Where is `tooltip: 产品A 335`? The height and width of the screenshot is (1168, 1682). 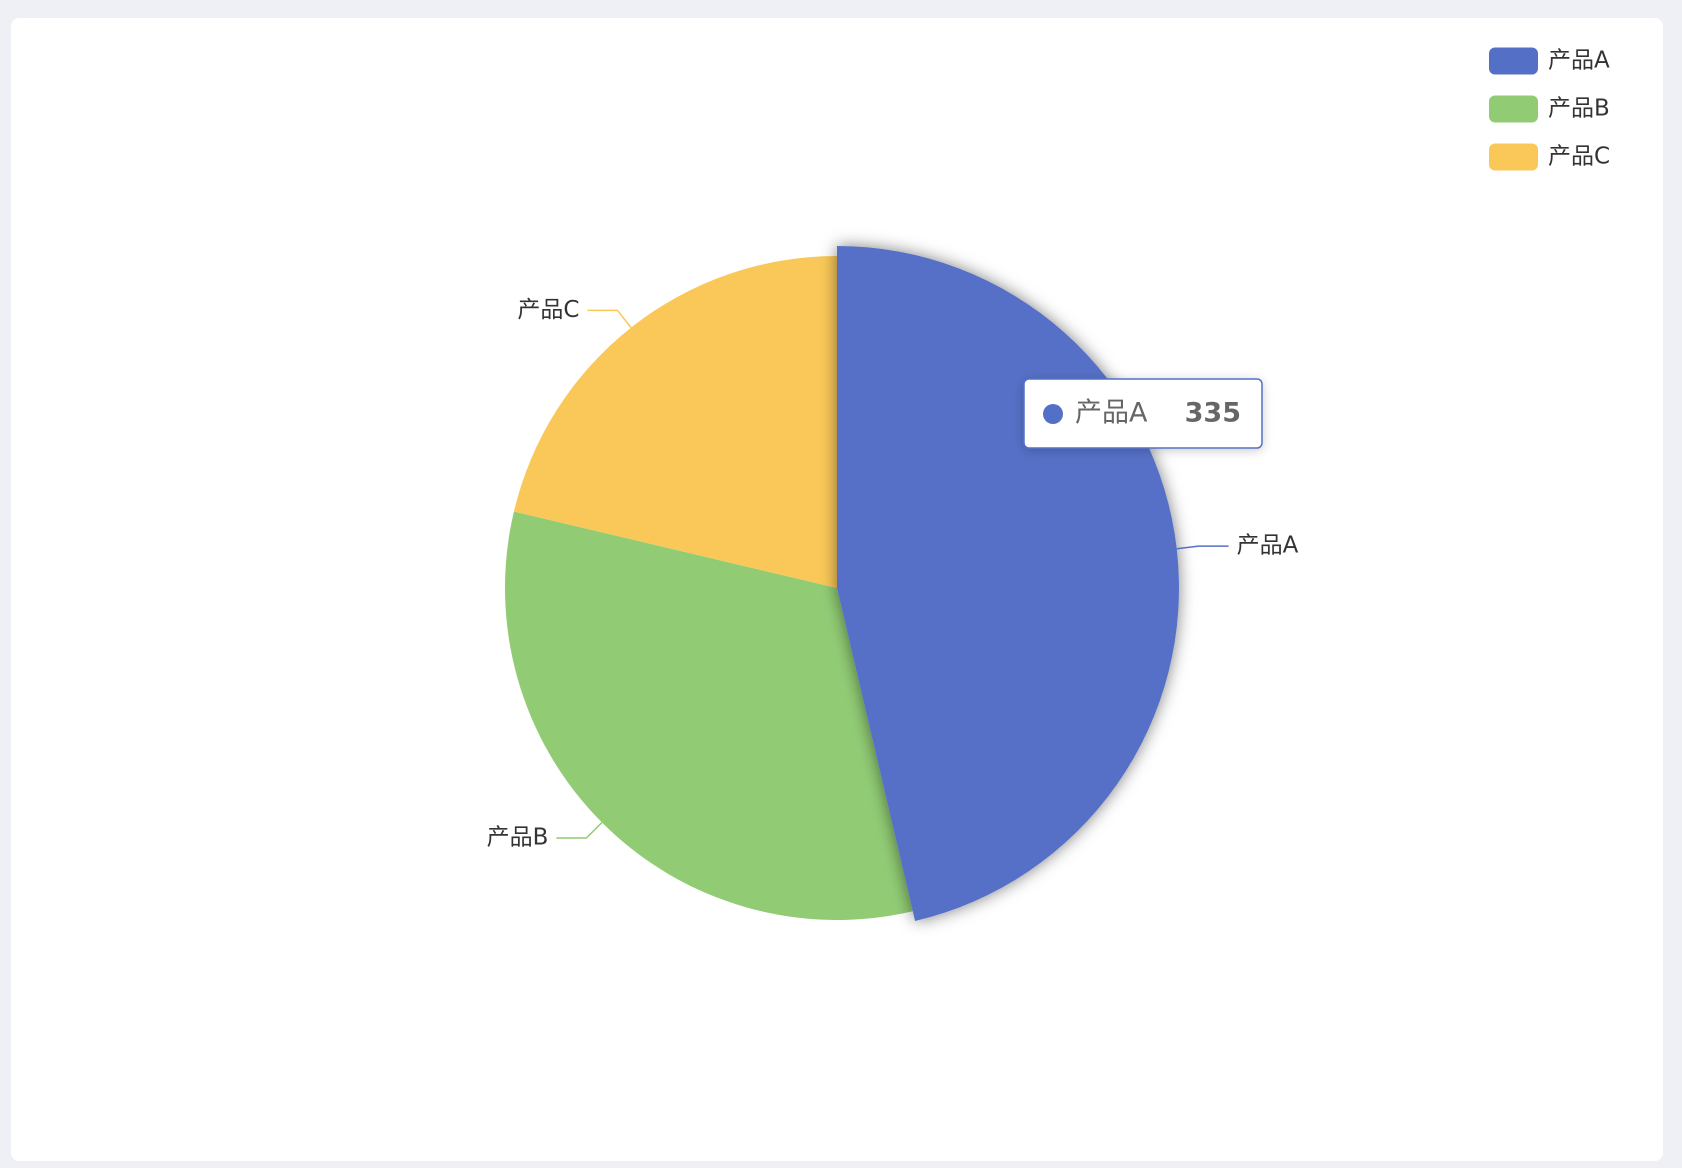
tooltip: 产品A 335 is located at coordinates (1143, 413).